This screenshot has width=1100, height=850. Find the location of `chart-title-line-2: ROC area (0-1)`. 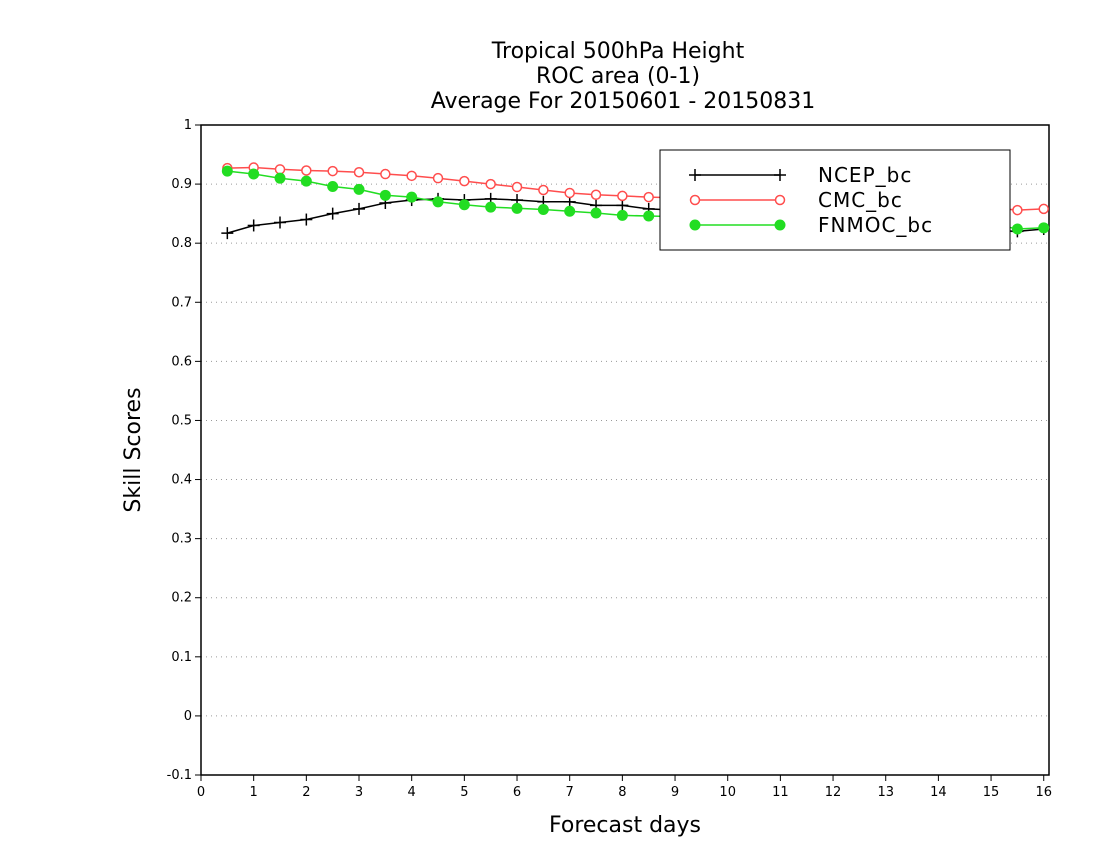

chart-title-line-2: ROC area (0-1) is located at coordinates (618, 76).